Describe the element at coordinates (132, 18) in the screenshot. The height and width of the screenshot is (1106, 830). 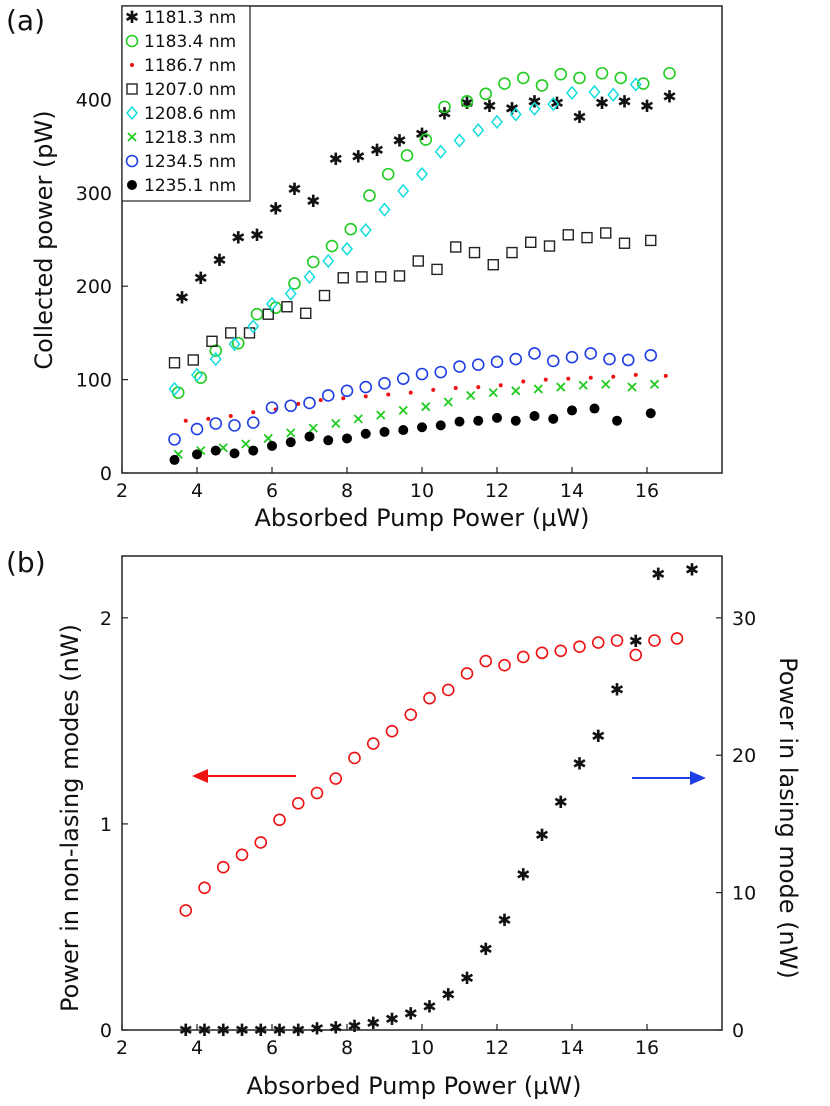
I see `legend-marker-0: ✱` at that location.